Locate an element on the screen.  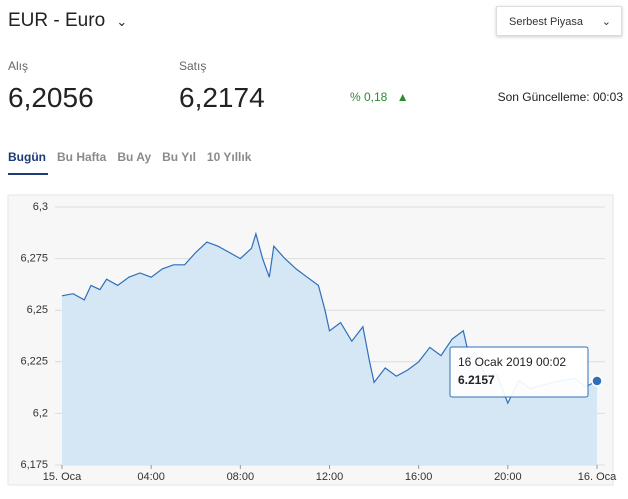
market-text: Serbest Piyasa is located at coordinates (546, 22).